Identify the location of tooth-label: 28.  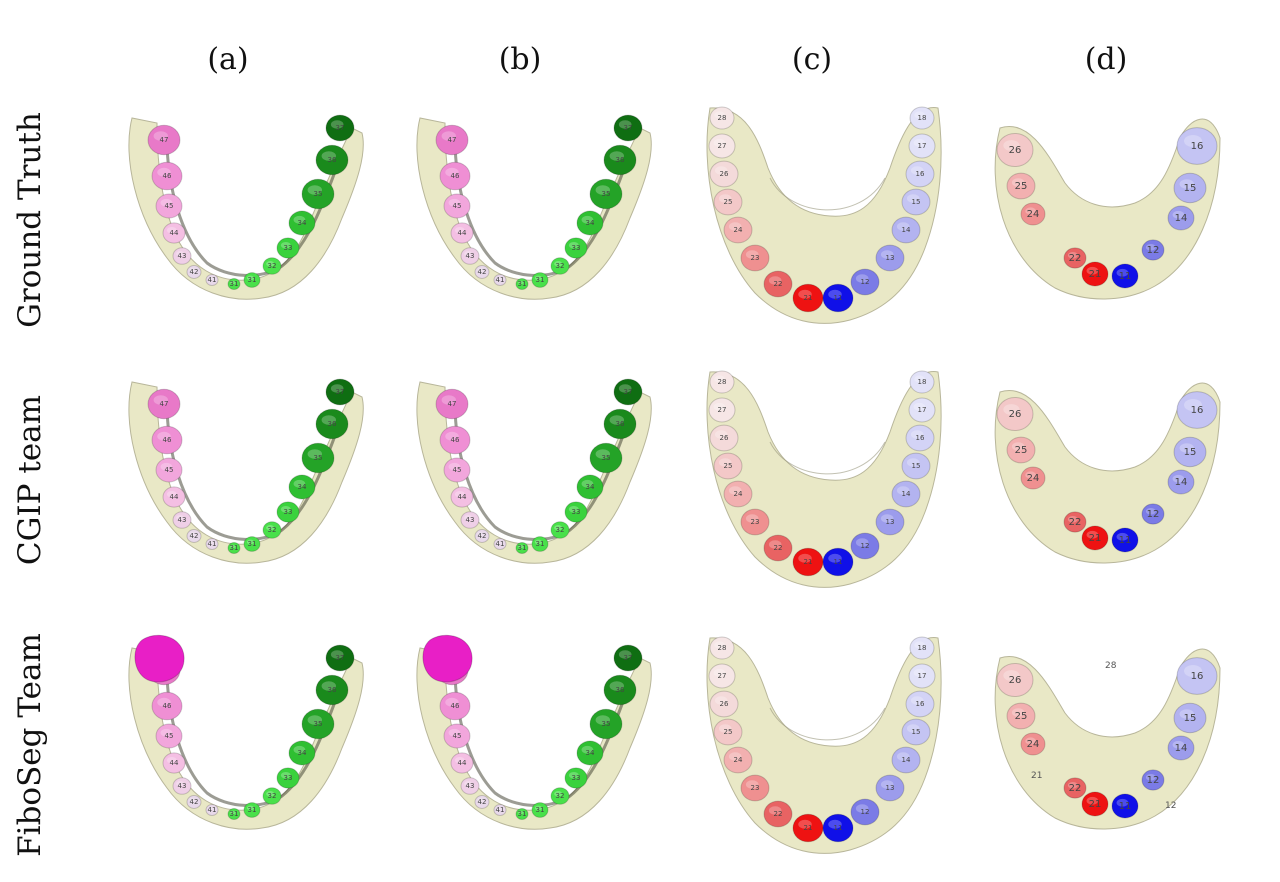
(722, 382).